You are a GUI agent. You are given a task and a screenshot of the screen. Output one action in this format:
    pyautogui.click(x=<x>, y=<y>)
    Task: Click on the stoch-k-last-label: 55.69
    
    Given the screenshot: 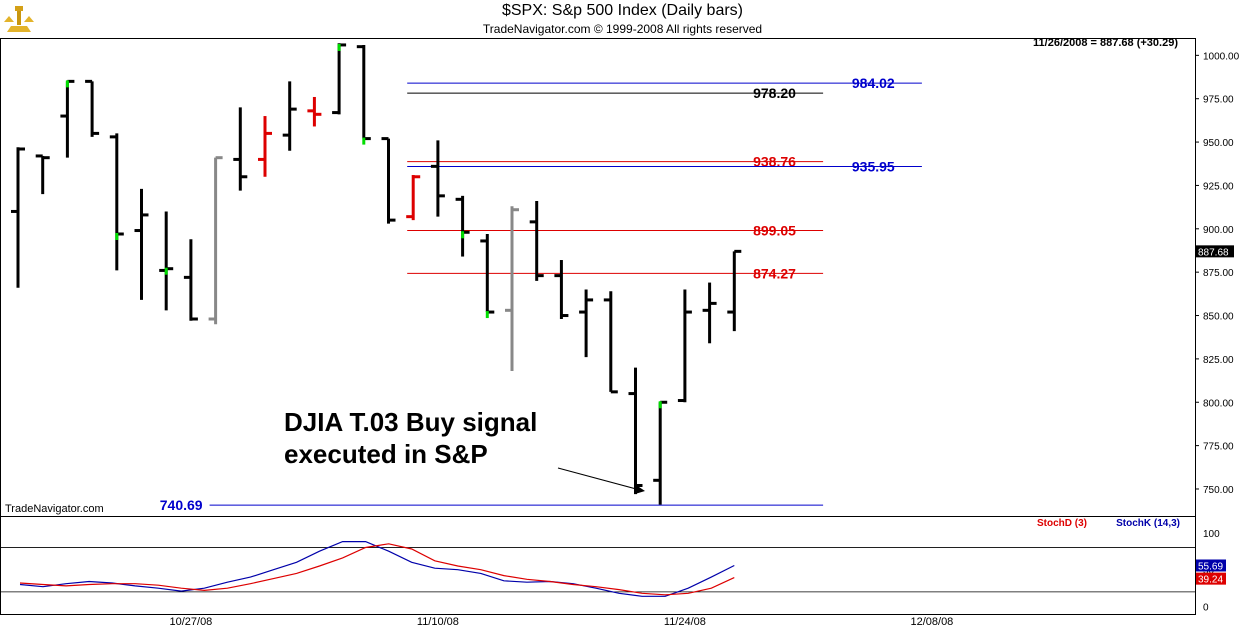 What is the action you would take?
    pyautogui.click(x=1210, y=566)
    